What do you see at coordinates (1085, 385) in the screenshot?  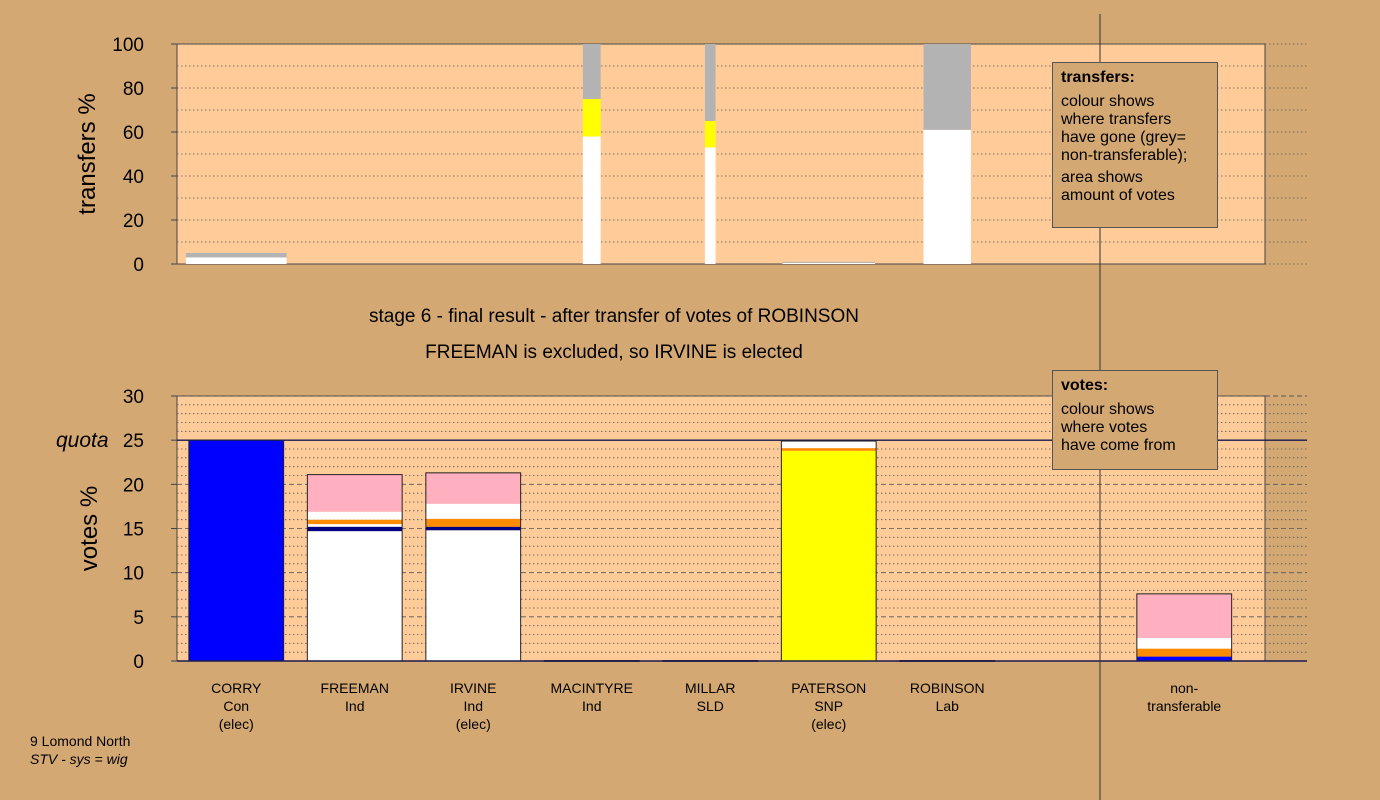 I see `votes-legend-title: votes:` at bounding box center [1085, 385].